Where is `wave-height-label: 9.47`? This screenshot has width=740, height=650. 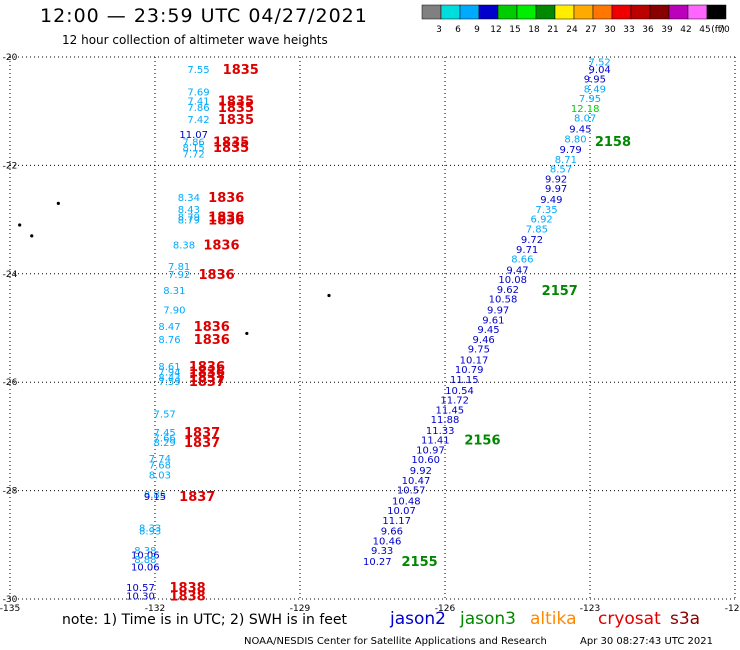 wave-height-label: 9.47 is located at coordinates (517, 270).